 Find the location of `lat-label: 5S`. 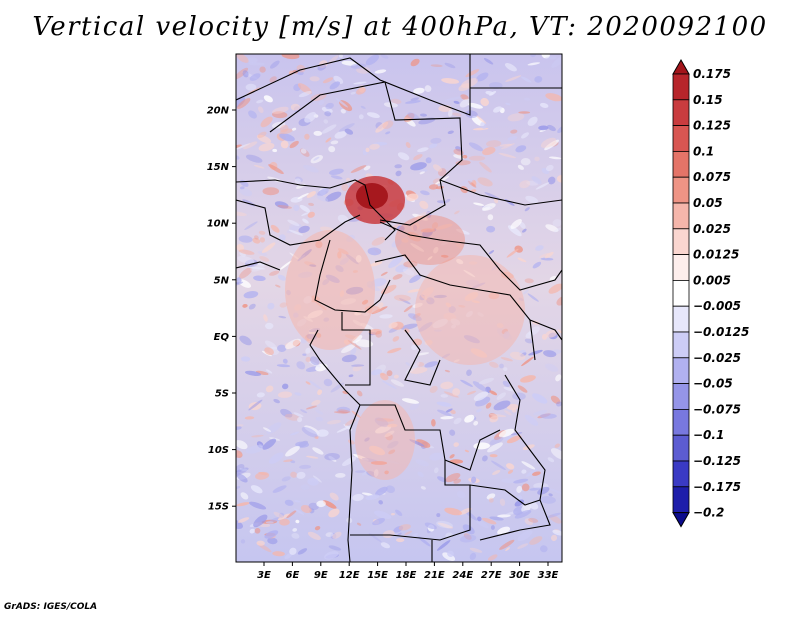

lat-label: 5S is located at coordinates (222, 394).